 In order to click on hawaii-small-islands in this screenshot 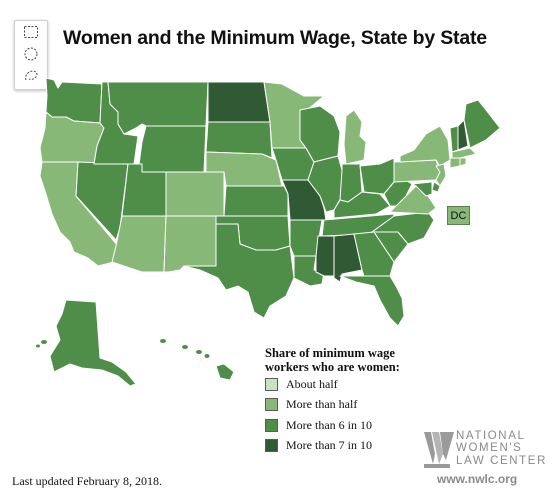, I will do `click(185, 348)`.